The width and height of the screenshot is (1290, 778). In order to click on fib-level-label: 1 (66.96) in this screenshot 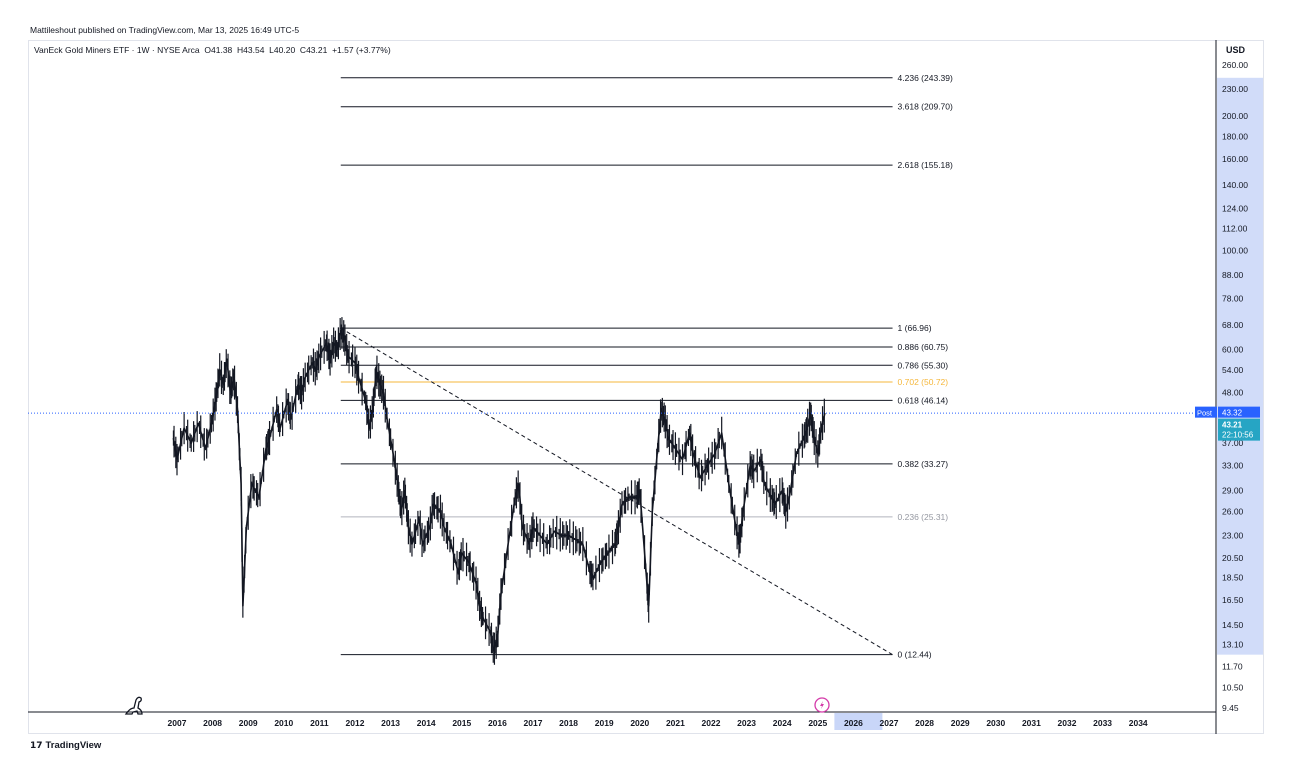, I will do `click(915, 328)`.